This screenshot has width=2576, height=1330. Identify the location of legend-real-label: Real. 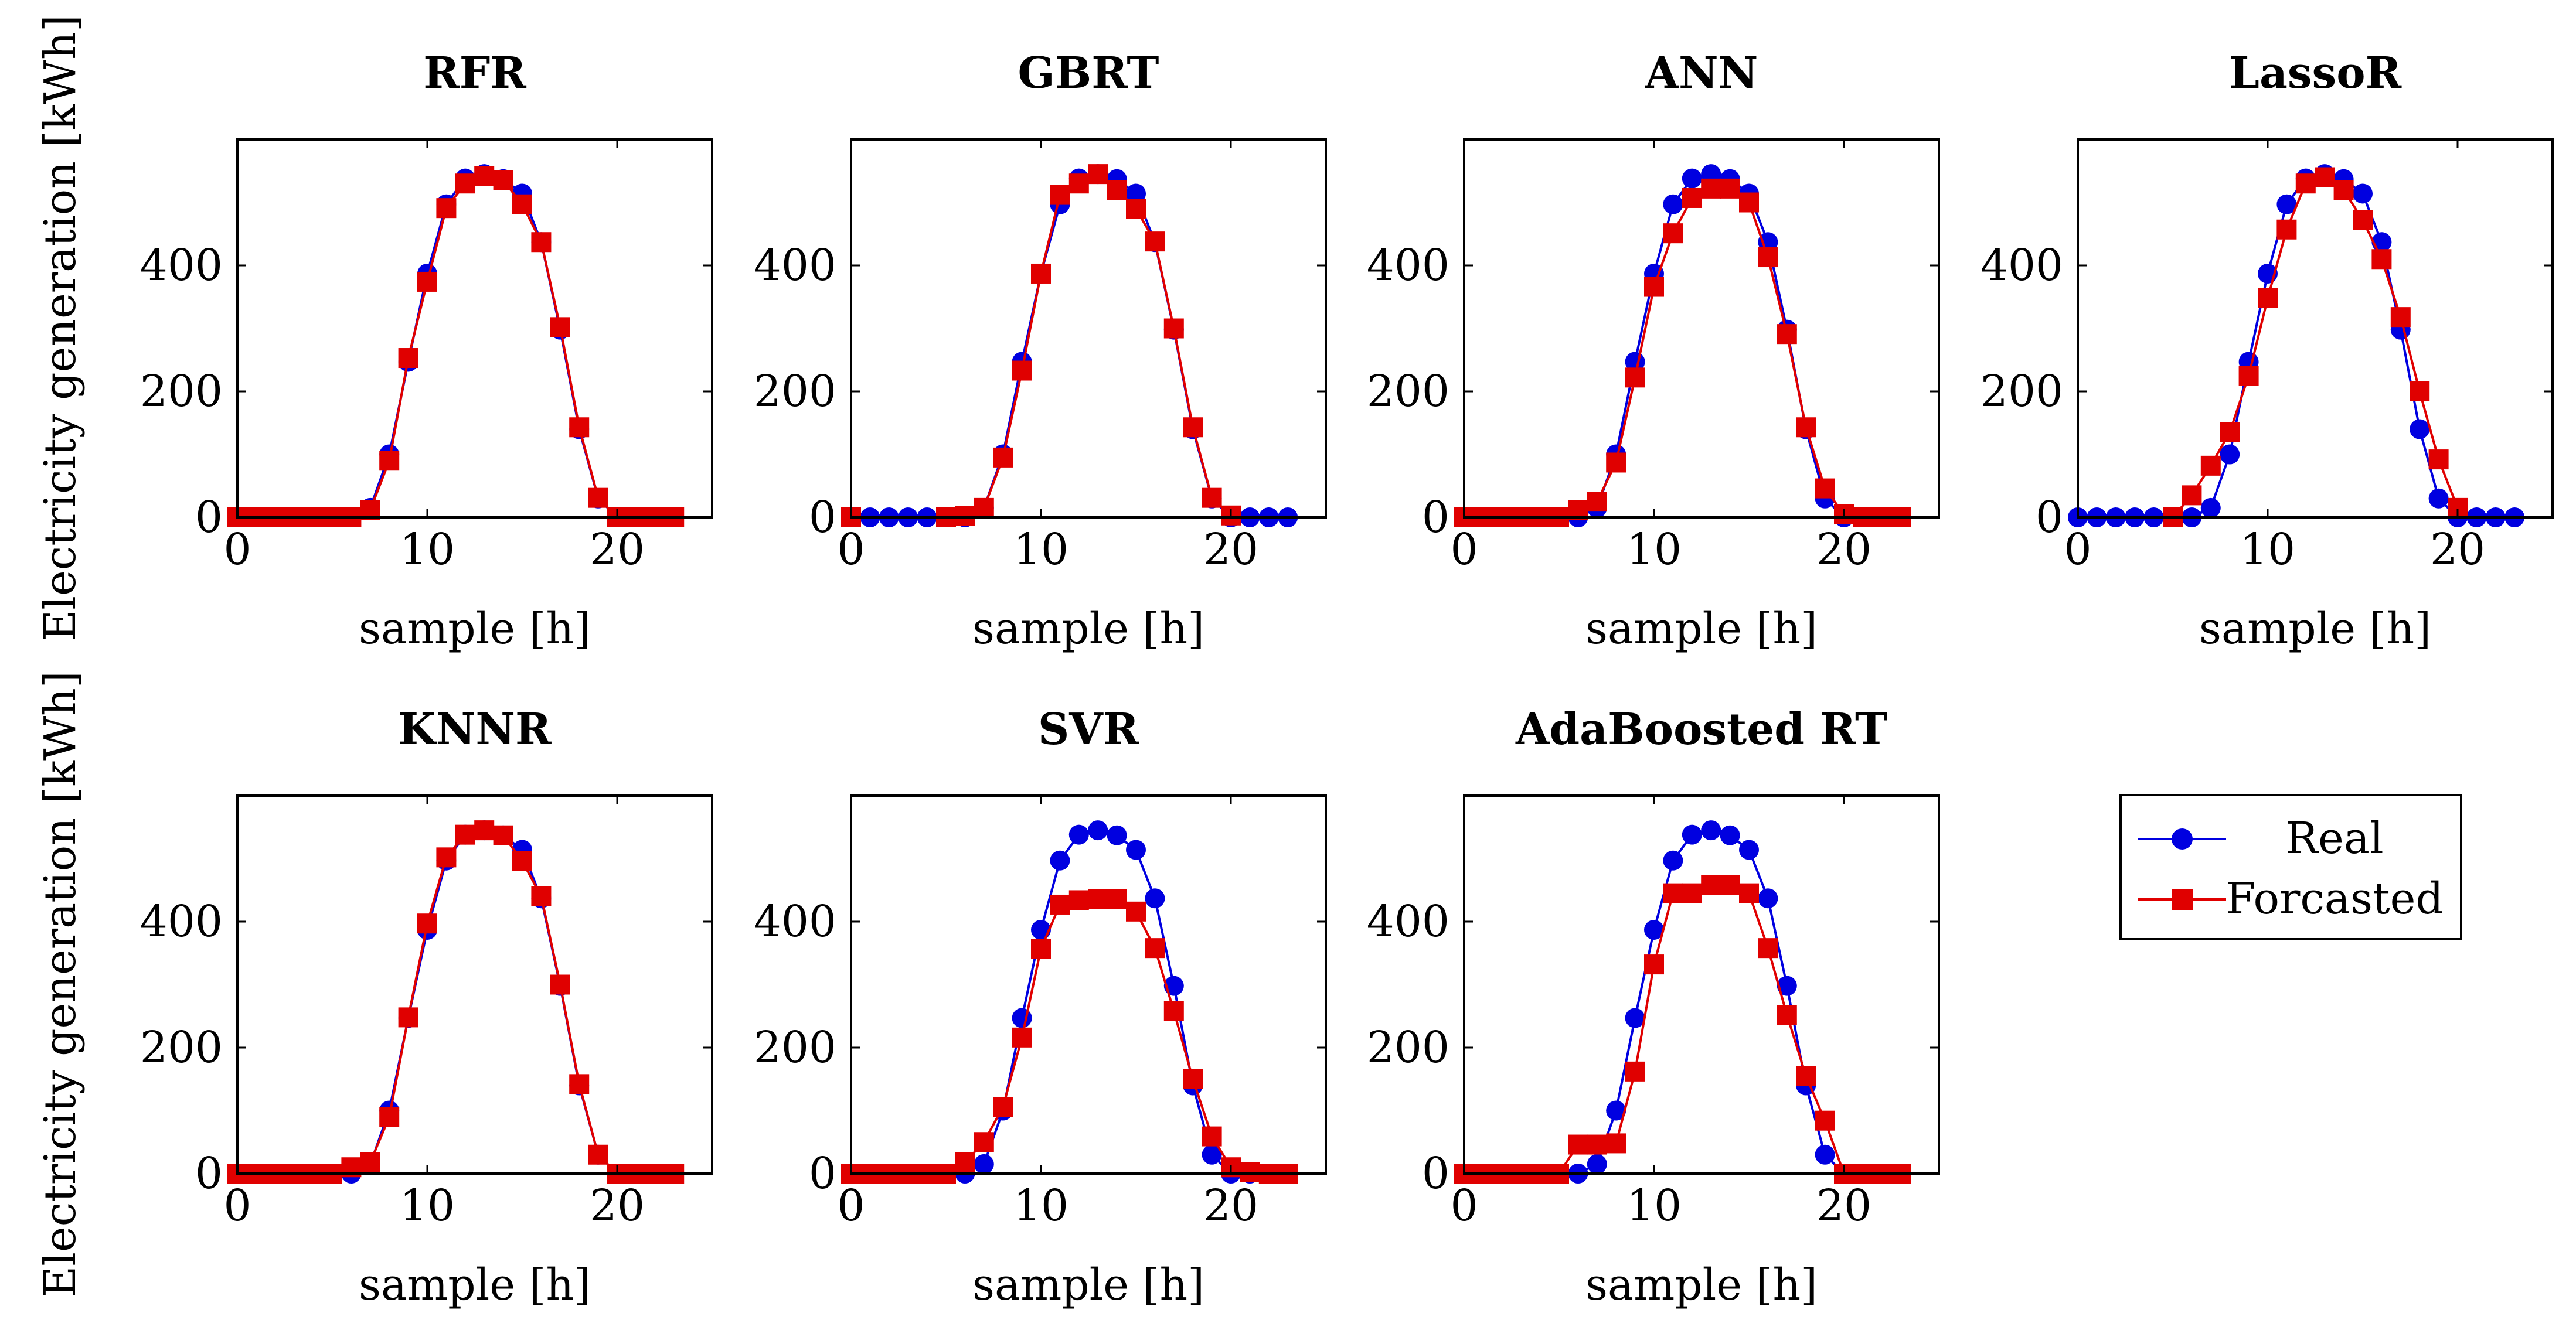
(2334, 838).